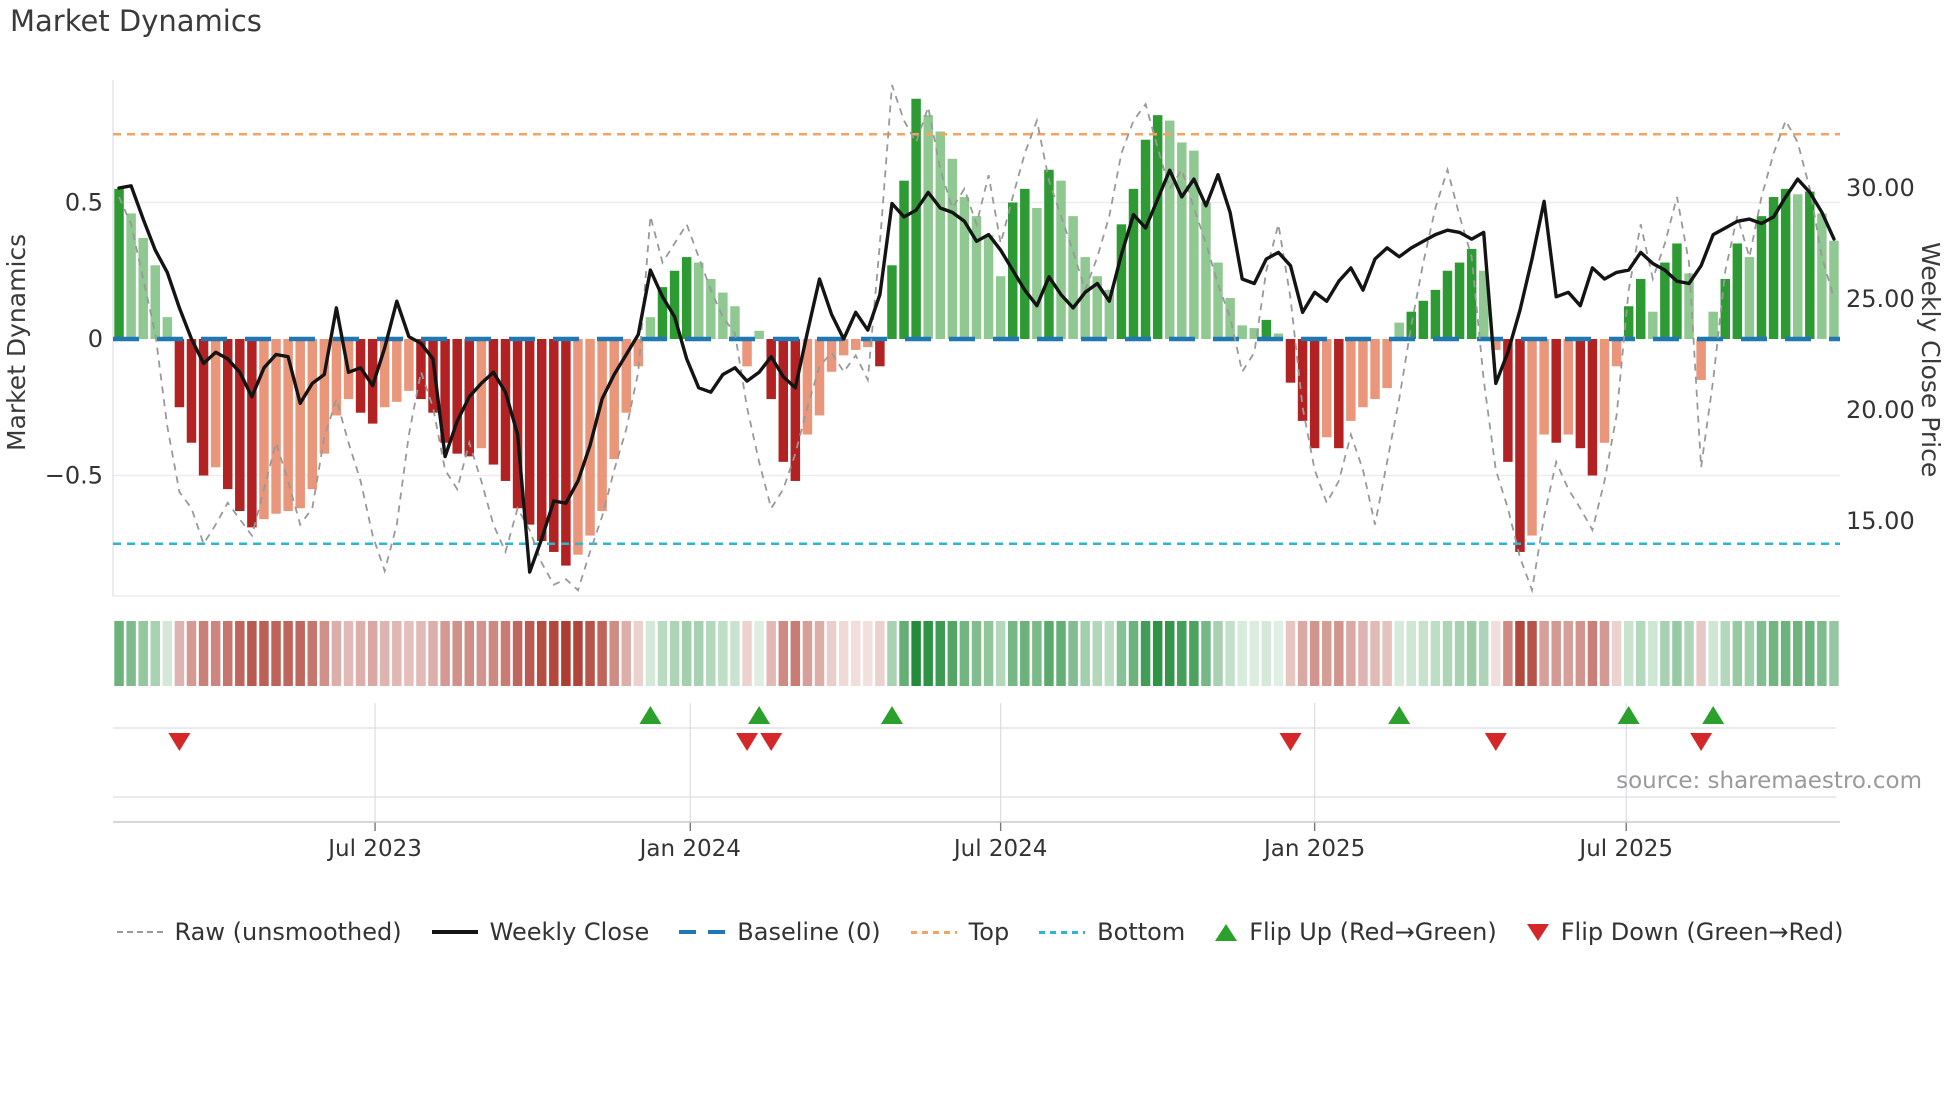  What do you see at coordinates (1112, 932) in the screenshot?
I see `legend-item-bottom: Bottom` at bounding box center [1112, 932].